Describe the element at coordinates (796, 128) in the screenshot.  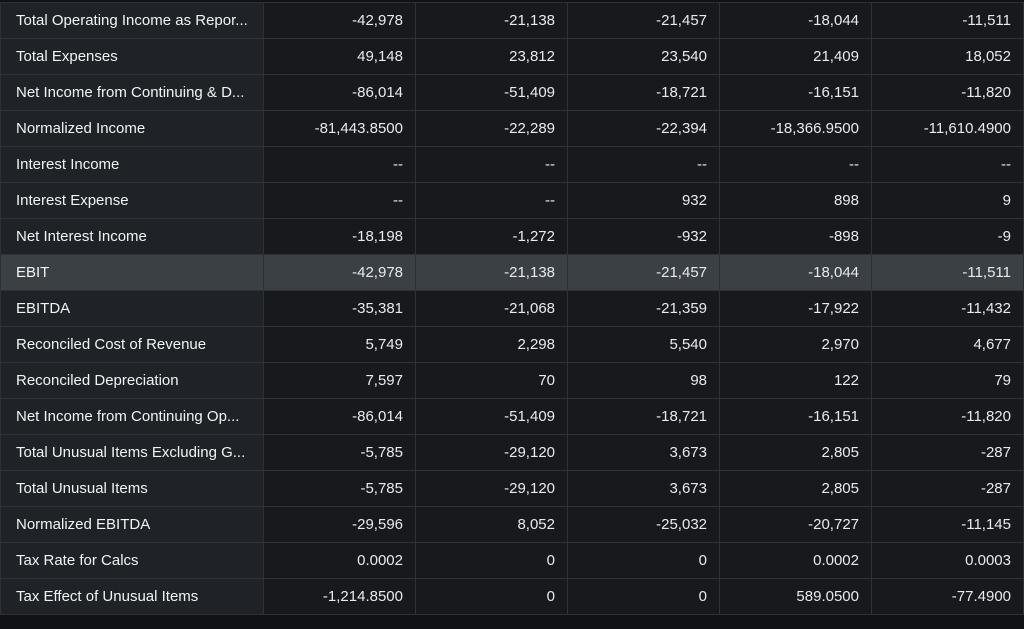
I see `table-cell: -18,366.9500` at that location.